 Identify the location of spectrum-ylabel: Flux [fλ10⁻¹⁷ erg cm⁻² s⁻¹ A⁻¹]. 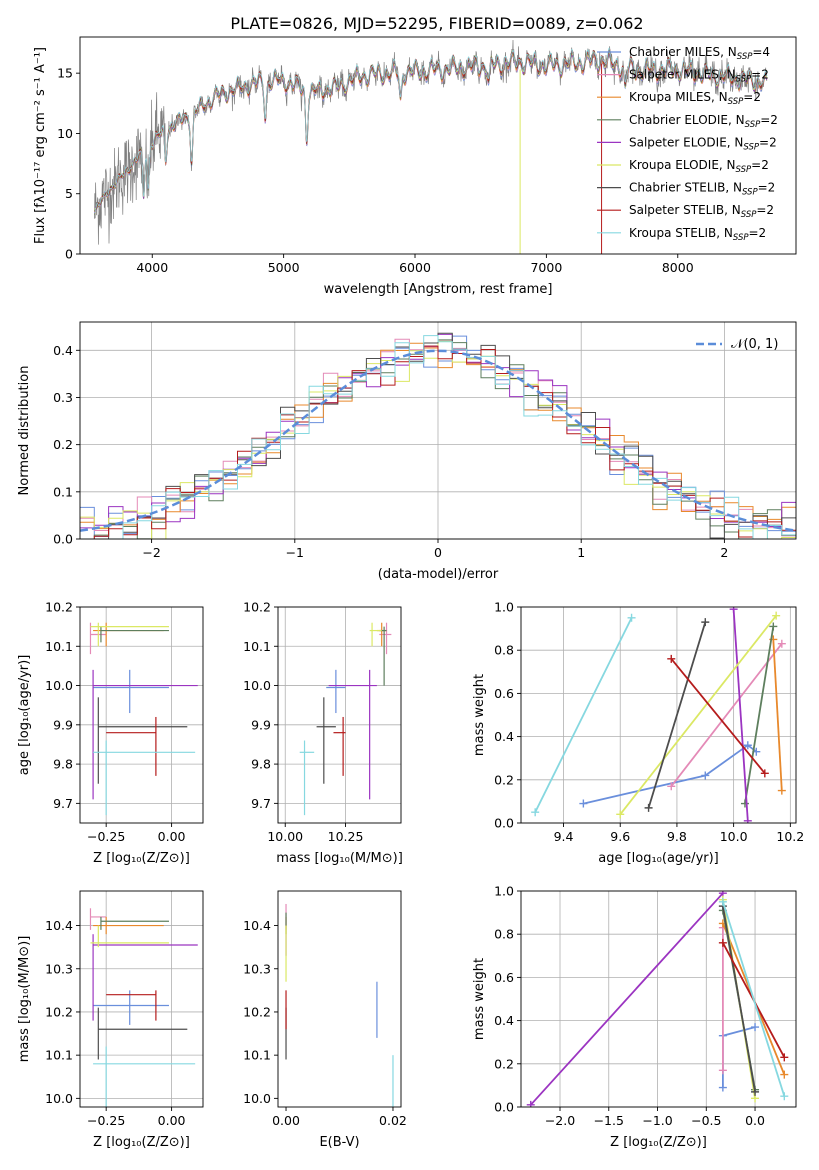
(40, 145).